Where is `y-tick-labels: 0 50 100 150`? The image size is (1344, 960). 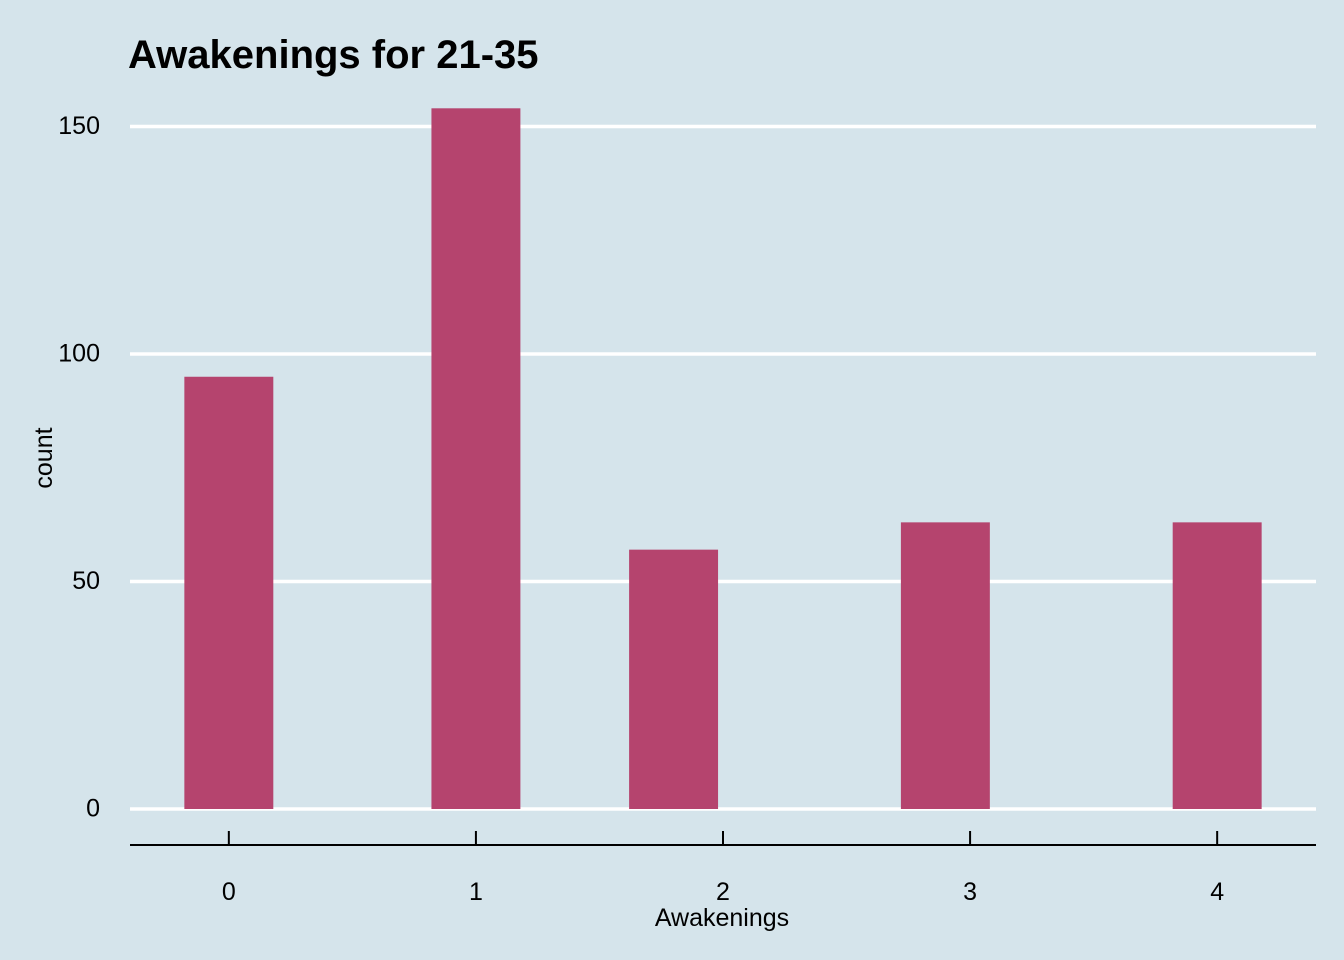
y-tick-labels: 0 50 100 150 is located at coordinates (79, 467).